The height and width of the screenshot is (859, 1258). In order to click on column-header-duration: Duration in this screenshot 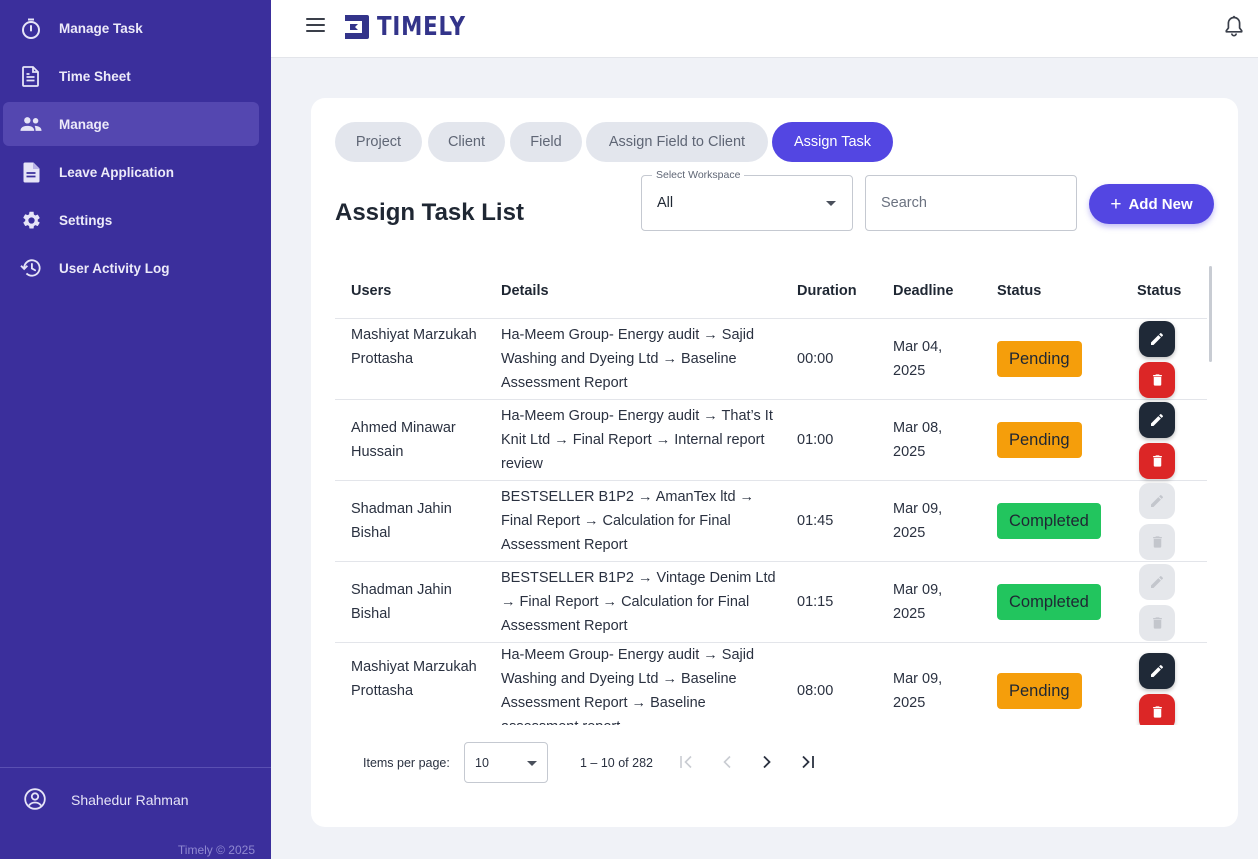, I will do `click(827, 291)`.